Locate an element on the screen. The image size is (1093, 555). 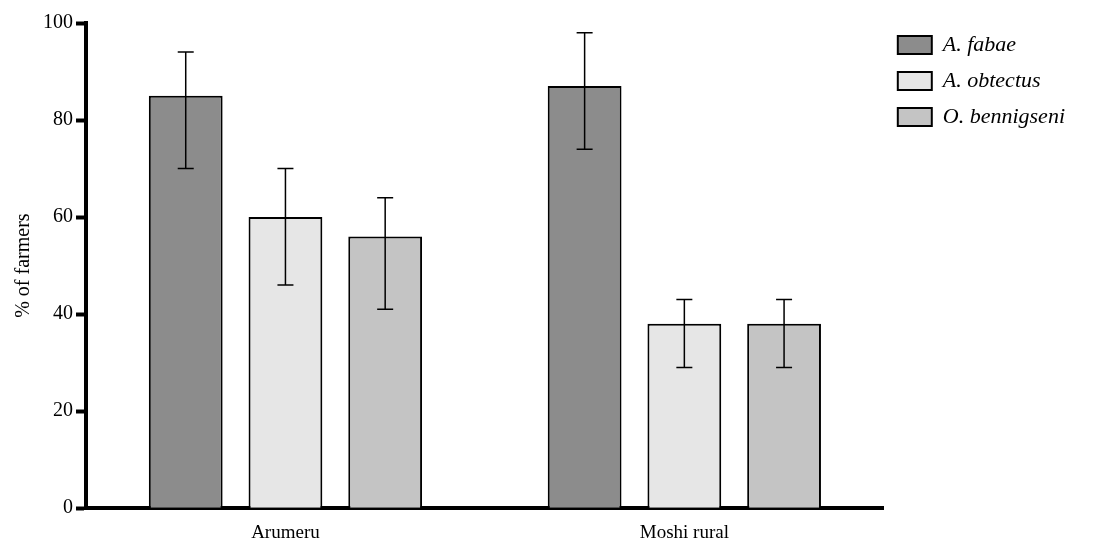
x-tick-label: Arumeru is located at coordinates (286, 531).